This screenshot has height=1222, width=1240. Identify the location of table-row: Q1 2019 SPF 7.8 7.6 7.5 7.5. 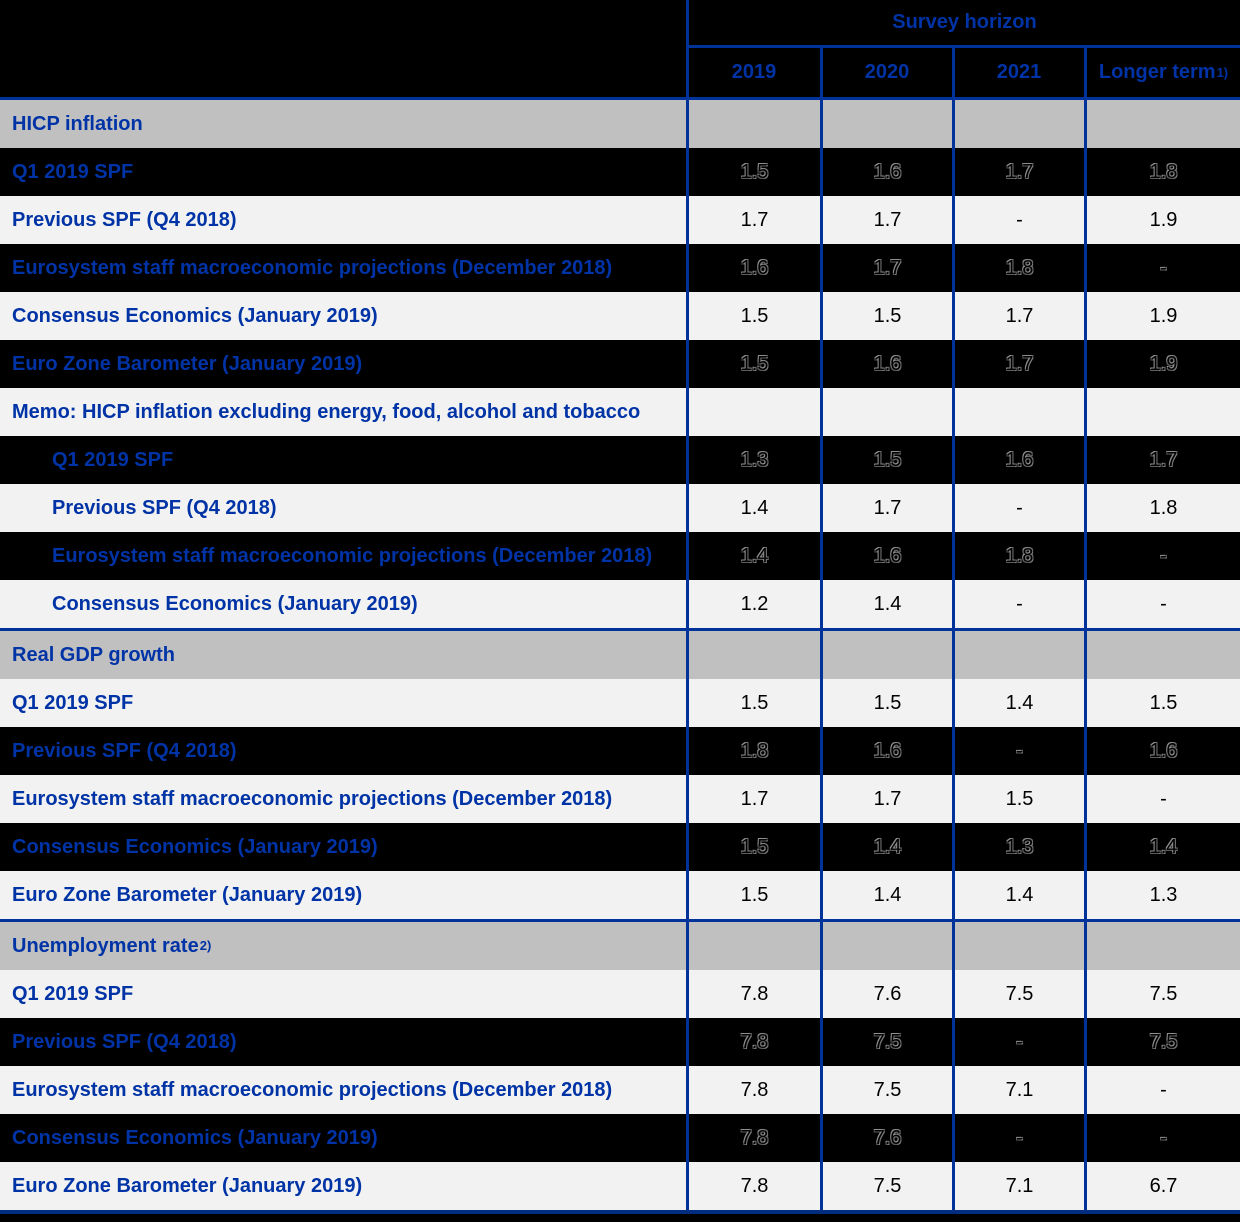
(620, 994).